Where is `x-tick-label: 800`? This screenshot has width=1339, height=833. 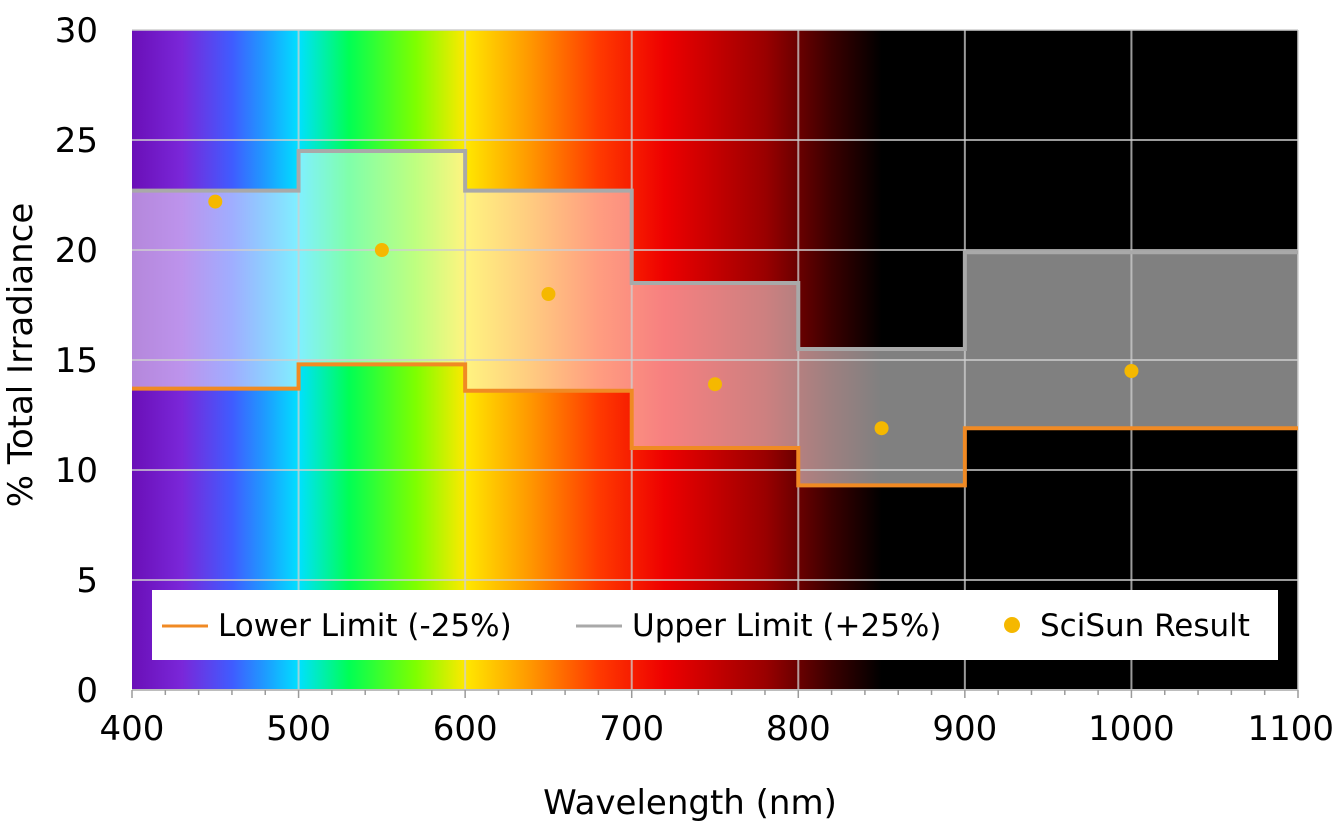 x-tick-label: 800 is located at coordinates (798, 729).